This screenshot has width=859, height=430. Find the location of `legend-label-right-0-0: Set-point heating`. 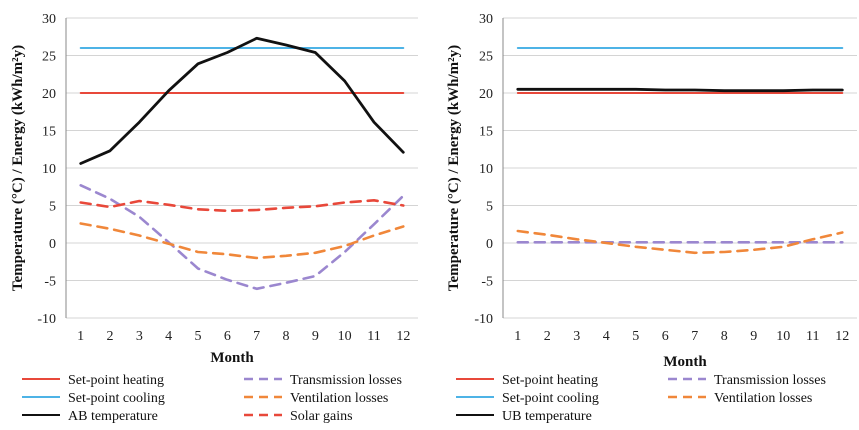

legend-label-right-0-0: Set-point heating is located at coordinates (550, 380).